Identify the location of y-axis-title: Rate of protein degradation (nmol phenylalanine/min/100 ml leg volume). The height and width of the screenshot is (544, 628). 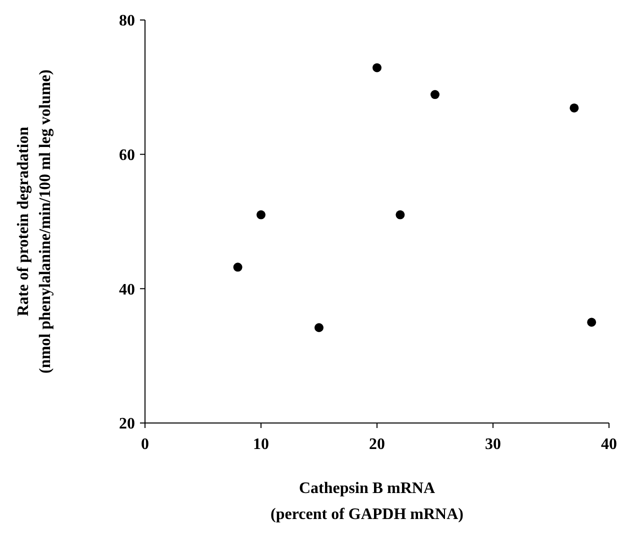
(34, 221).